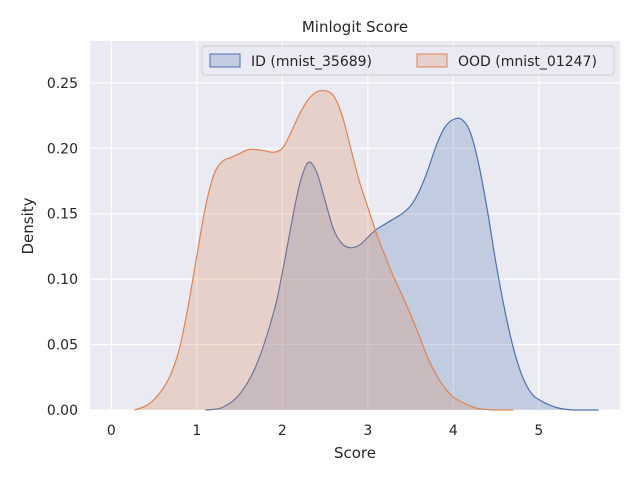 The width and height of the screenshot is (640, 480). I want to click on legend-box, so click(408, 60).